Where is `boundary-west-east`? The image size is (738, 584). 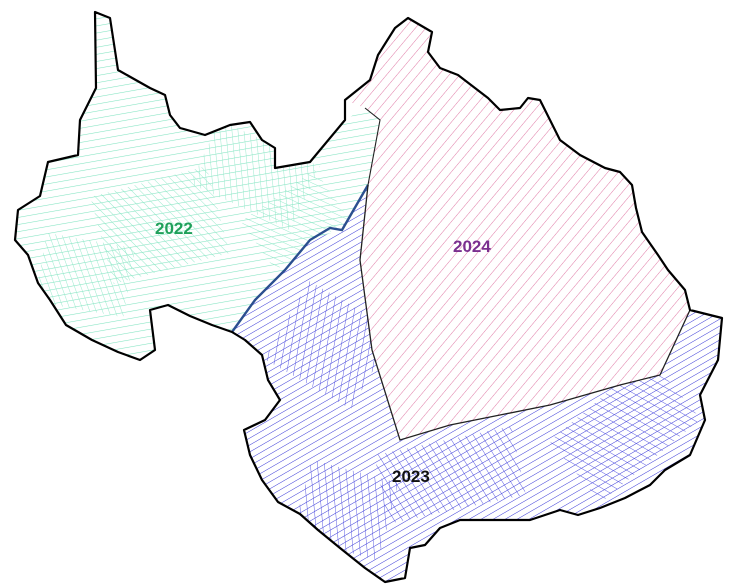
boundary-west-east is located at coordinates (372, 146).